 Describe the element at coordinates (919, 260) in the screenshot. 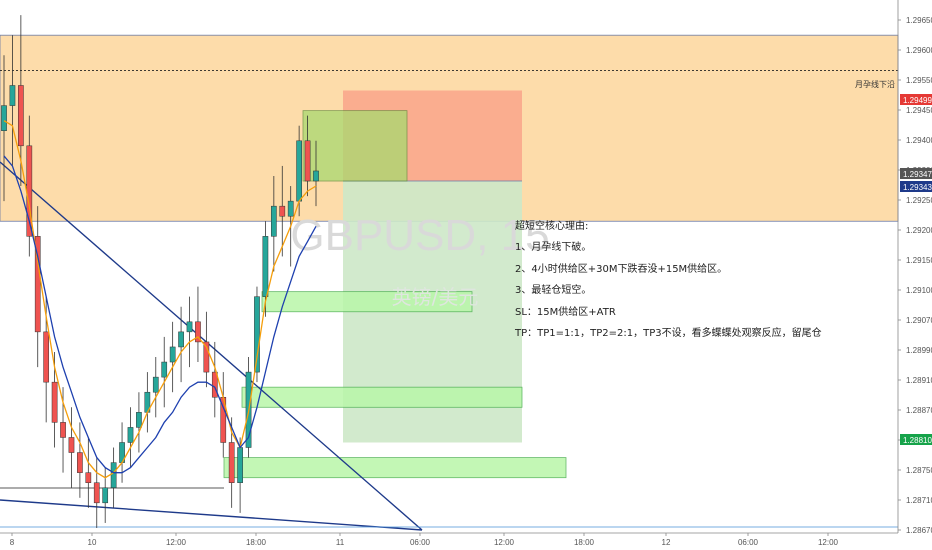

I see `price-tick-label: 1.29150` at that location.